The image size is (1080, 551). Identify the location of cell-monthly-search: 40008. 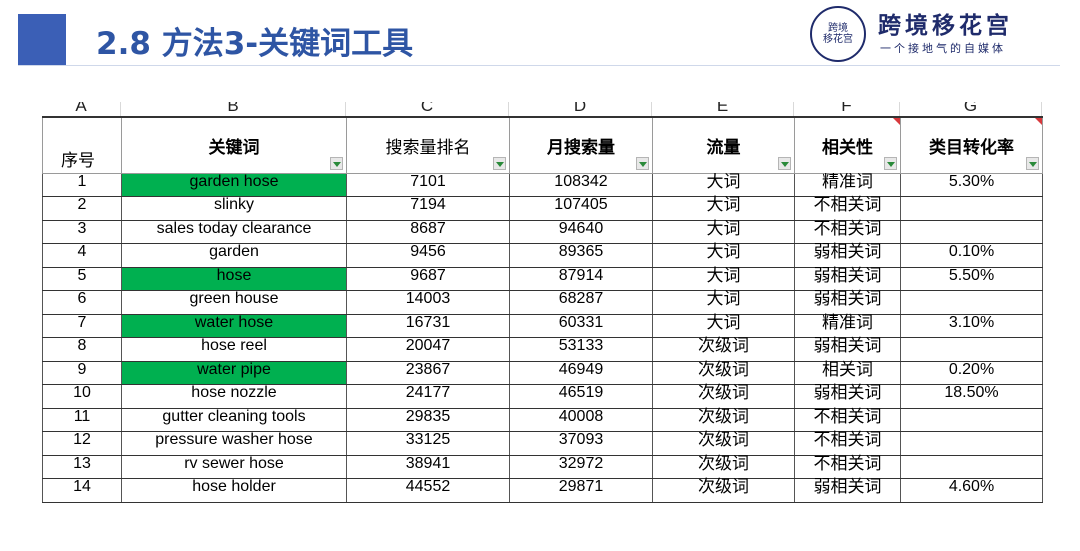
(581, 420).